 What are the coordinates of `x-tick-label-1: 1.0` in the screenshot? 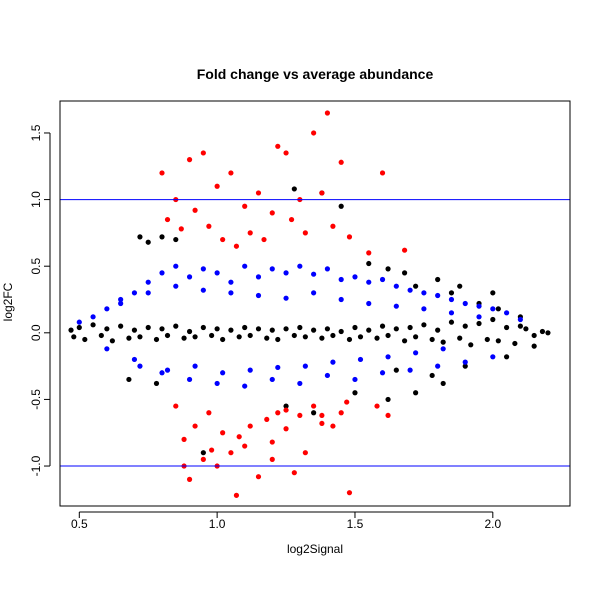 It's located at (217, 524).